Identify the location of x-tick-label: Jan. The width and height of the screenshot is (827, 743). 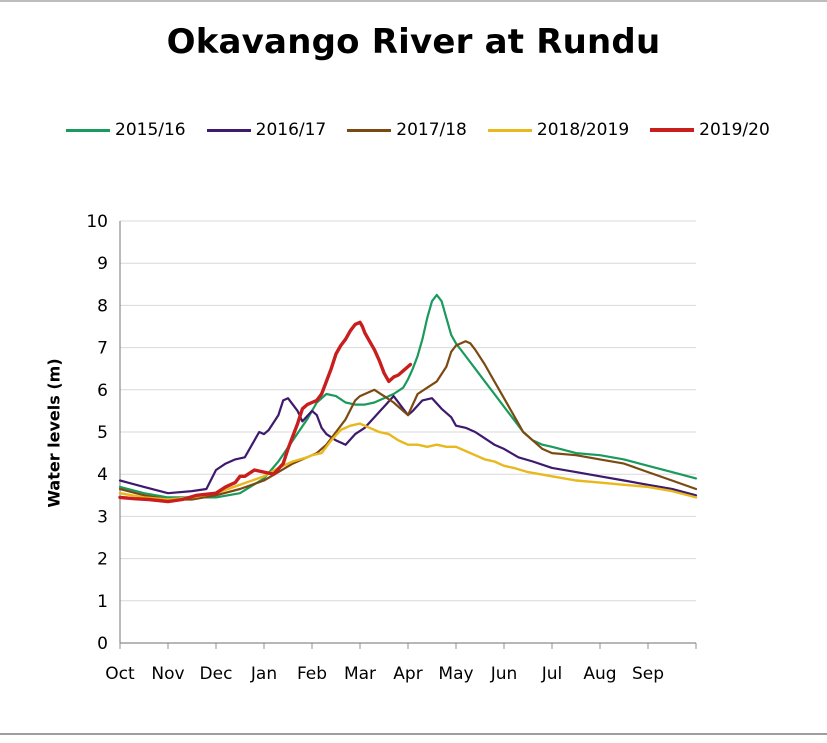
(263, 674).